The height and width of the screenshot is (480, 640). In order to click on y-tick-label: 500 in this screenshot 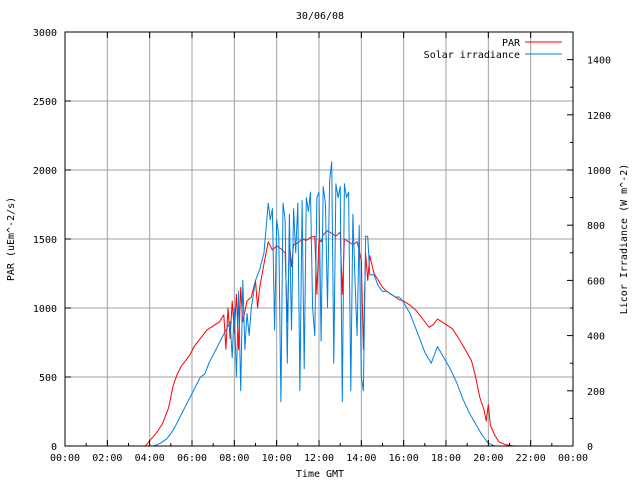, I will do `click(48, 378)`.